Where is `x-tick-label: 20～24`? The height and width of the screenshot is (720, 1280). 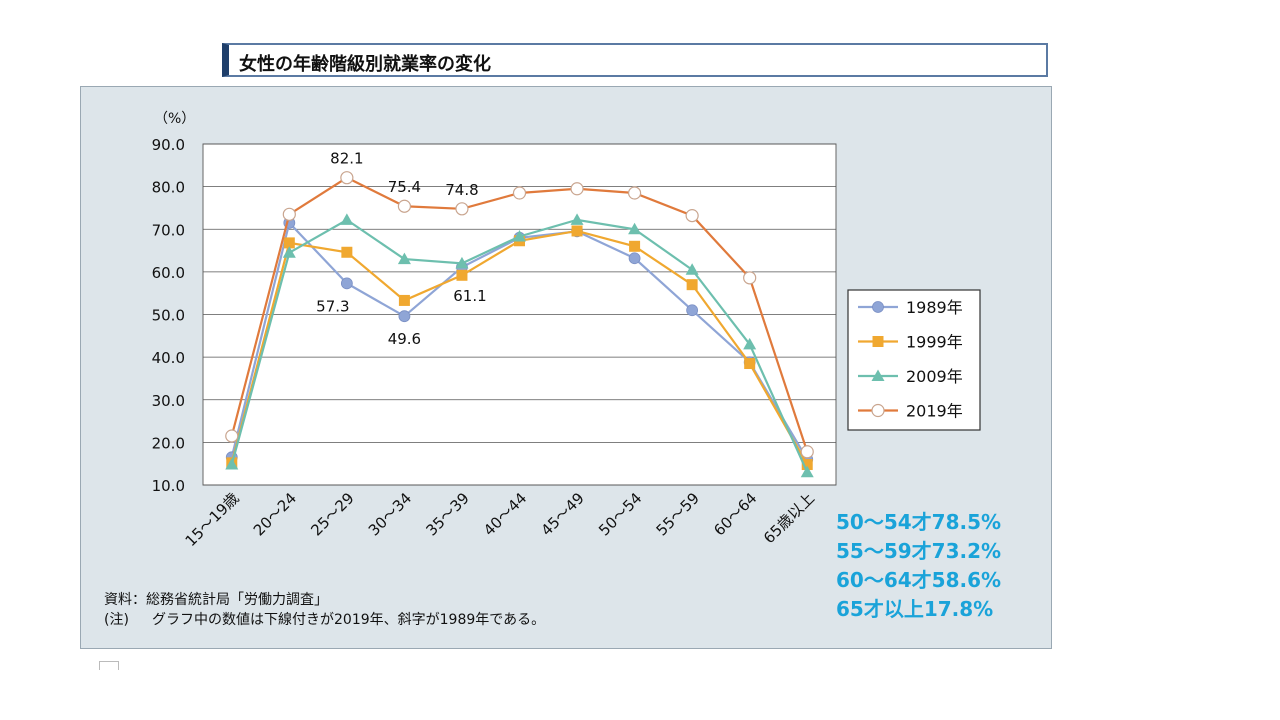
x-tick-label: 20～24 is located at coordinates (275, 514).